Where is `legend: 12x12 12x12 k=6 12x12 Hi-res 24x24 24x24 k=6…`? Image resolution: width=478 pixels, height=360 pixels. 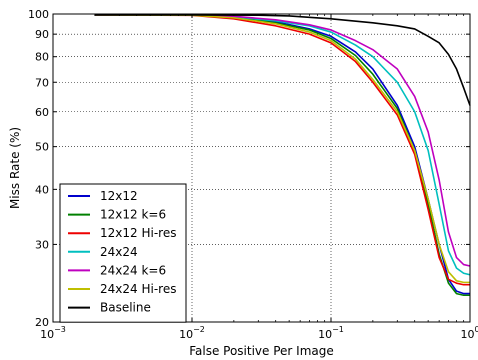
legend: 12x12 12x12 k=6 12x12 Hi-res 24x24 24x24 k=6… is located at coordinates (123, 253).